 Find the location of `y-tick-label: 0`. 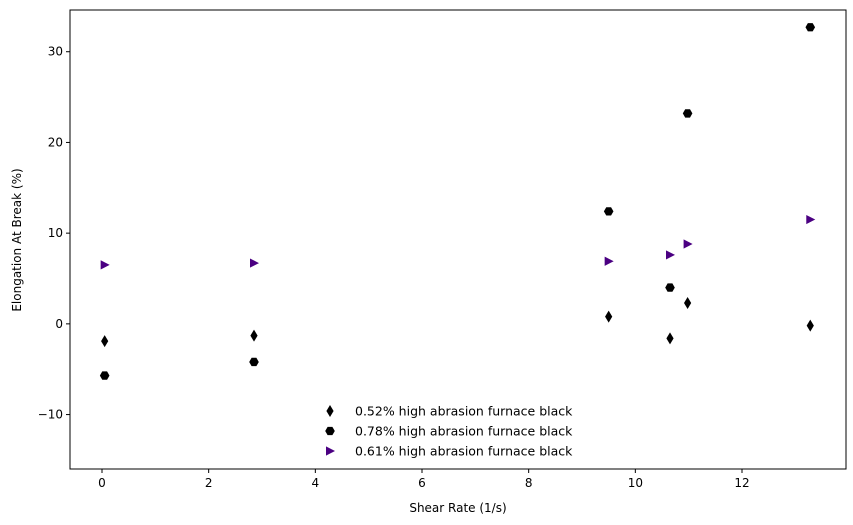

y-tick-label: 0 is located at coordinates (59, 324).